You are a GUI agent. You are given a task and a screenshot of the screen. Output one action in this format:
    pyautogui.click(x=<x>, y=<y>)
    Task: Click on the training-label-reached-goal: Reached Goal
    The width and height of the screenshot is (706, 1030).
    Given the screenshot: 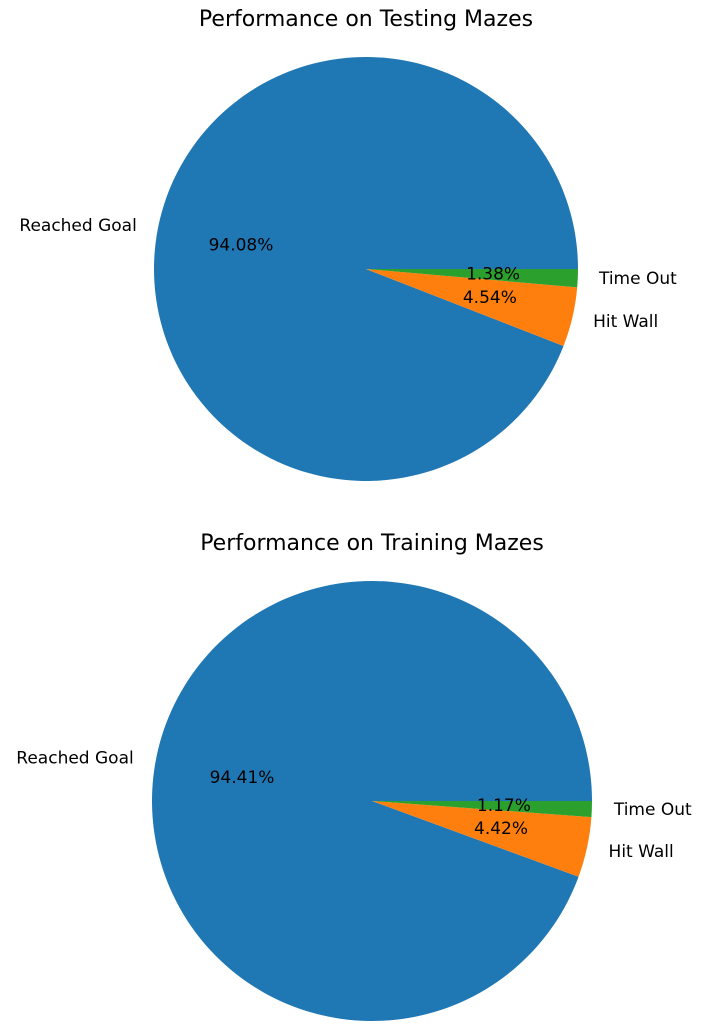 What is the action you would take?
    pyautogui.click(x=74, y=759)
    